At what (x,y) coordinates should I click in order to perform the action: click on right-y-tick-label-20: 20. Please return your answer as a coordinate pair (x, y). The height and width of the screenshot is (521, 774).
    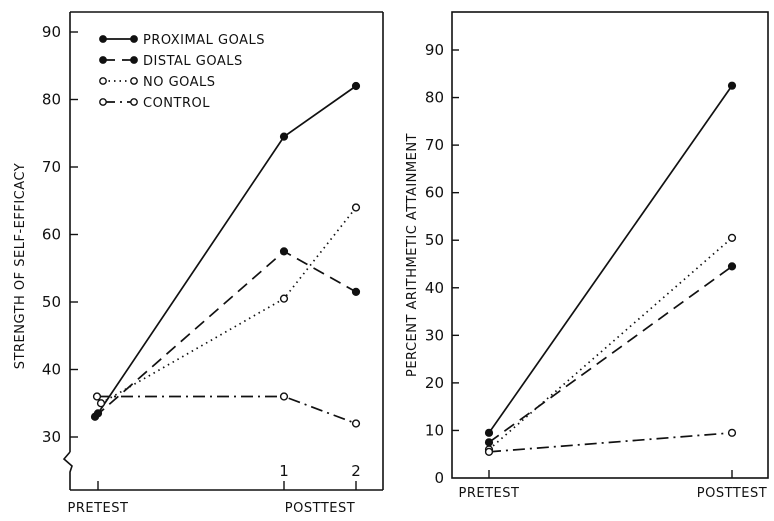
    Looking at the image, I should click on (434, 383).